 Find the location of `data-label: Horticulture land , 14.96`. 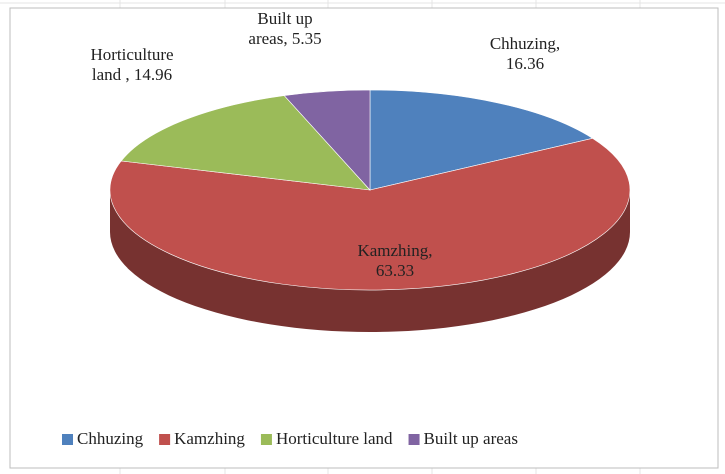

data-label: Horticulture land , 14.96 is located at coordinates (131, 64).